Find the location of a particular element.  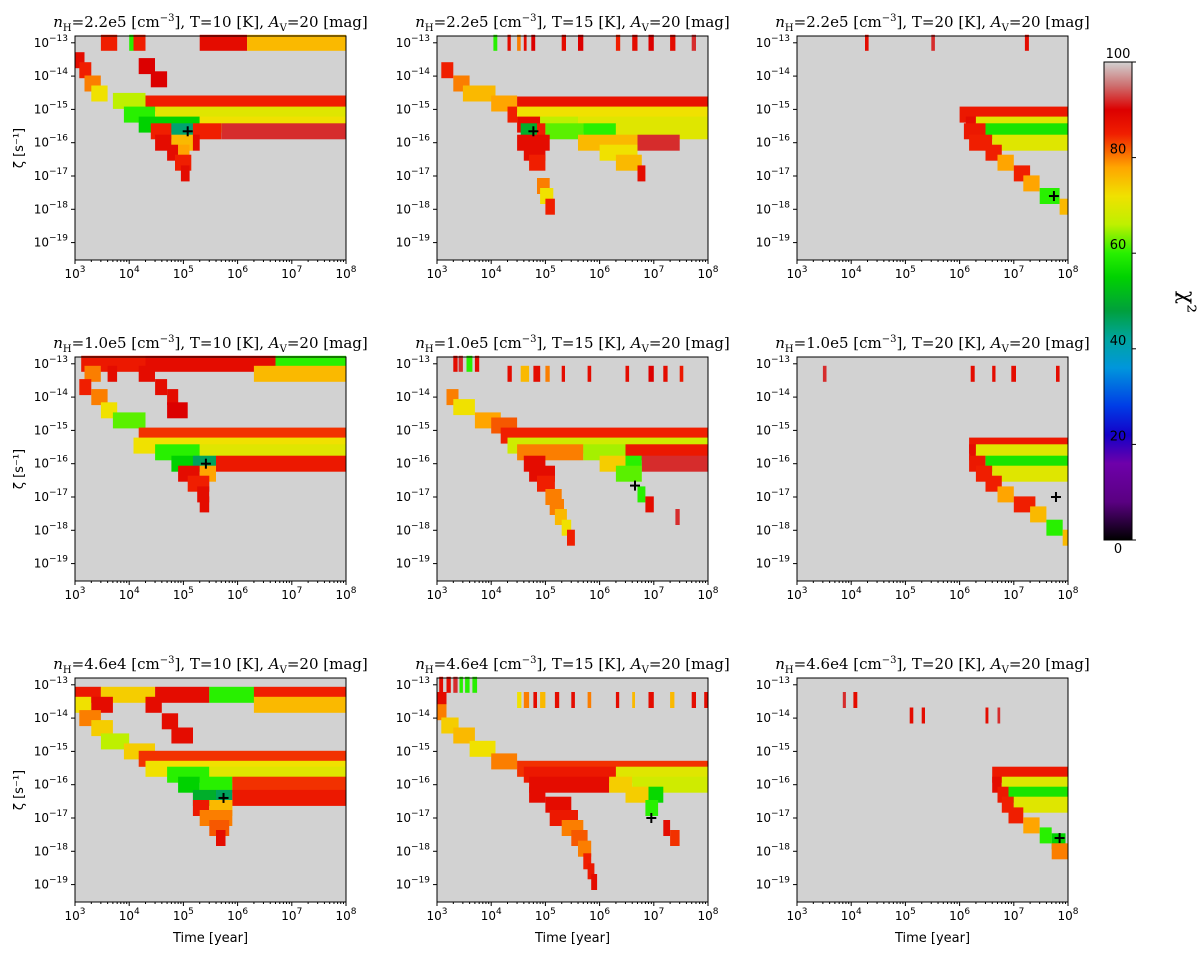

x-tick-label: 10⁷ is located at coordinates (291, 594).